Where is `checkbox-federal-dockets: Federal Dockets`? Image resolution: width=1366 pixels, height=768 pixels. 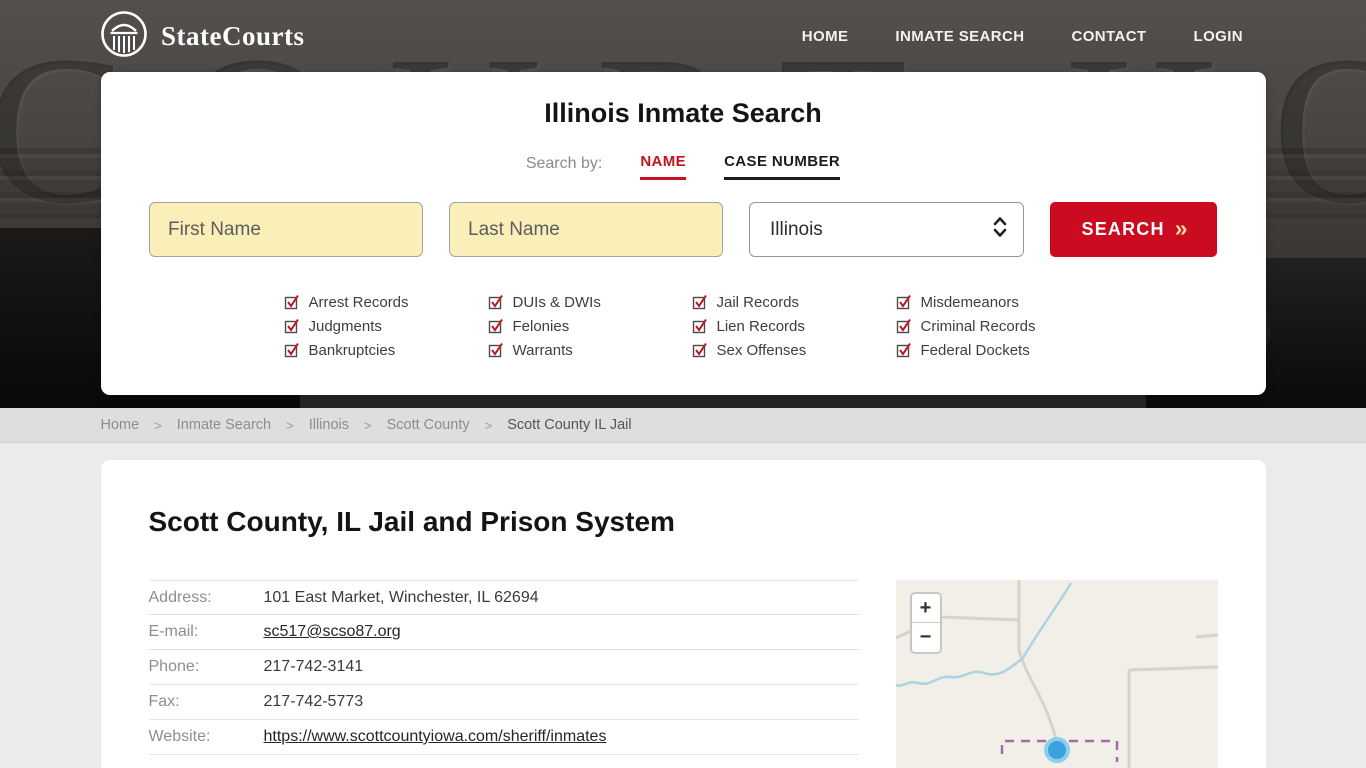
checkbox-federal-dockets: Federal Dockets is located at coordinates (998, 350).